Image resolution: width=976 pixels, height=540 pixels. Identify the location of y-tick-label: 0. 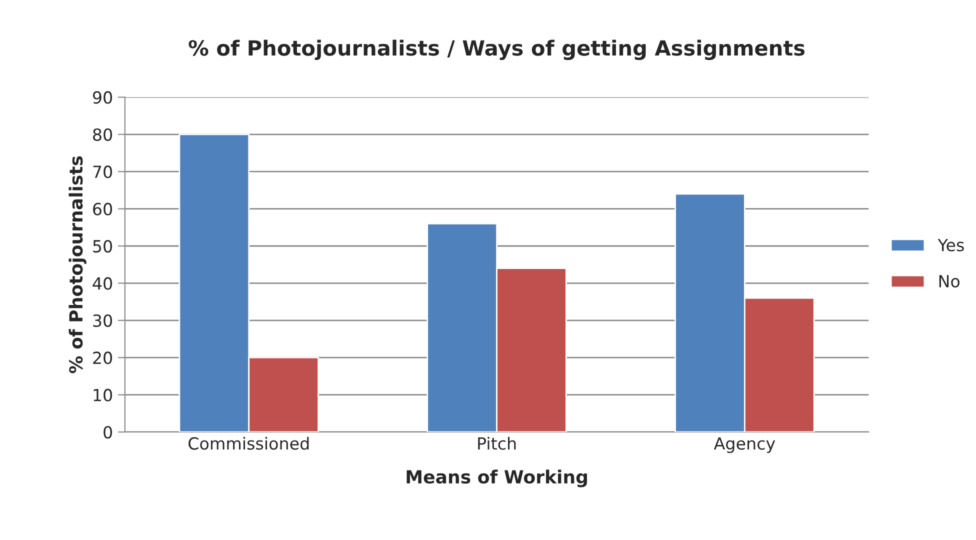
(108, 432).